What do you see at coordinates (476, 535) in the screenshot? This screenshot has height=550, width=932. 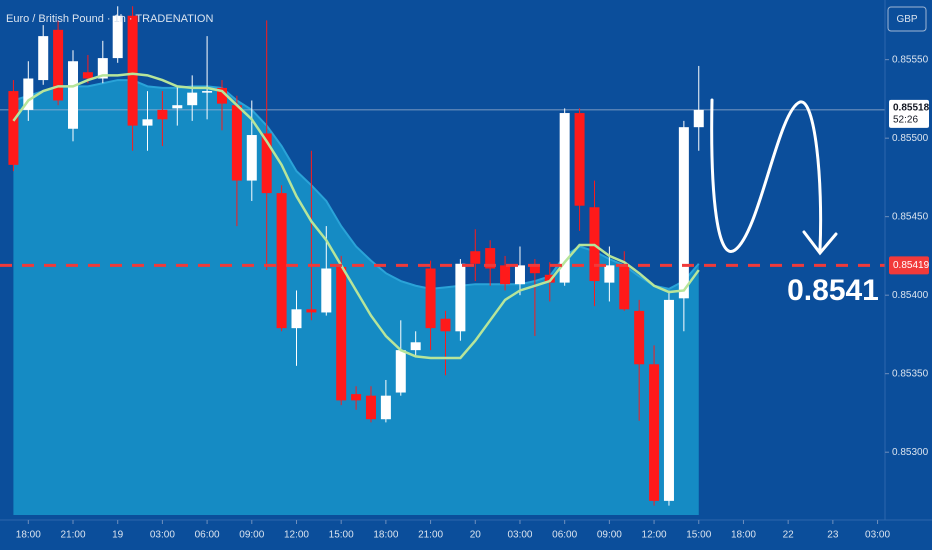 I see `x-tick-label: 20` at bounding box center [476, 535].